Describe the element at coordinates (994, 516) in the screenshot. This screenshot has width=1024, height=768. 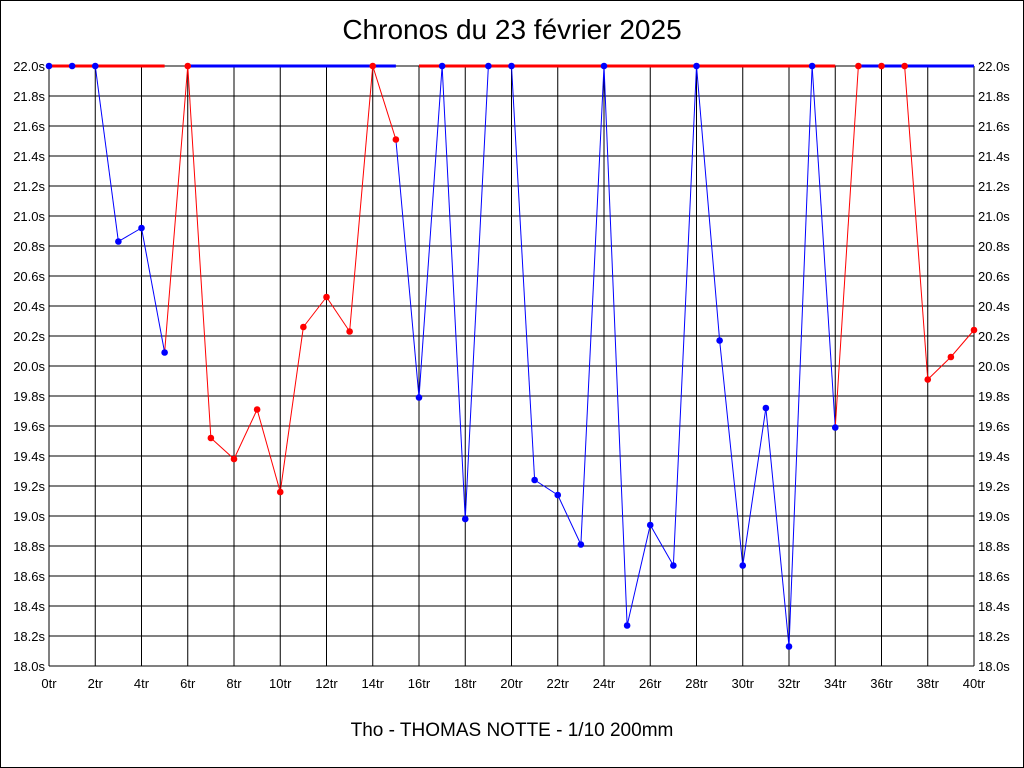
I see `y-tick-label-right: 19.0s` at that location.